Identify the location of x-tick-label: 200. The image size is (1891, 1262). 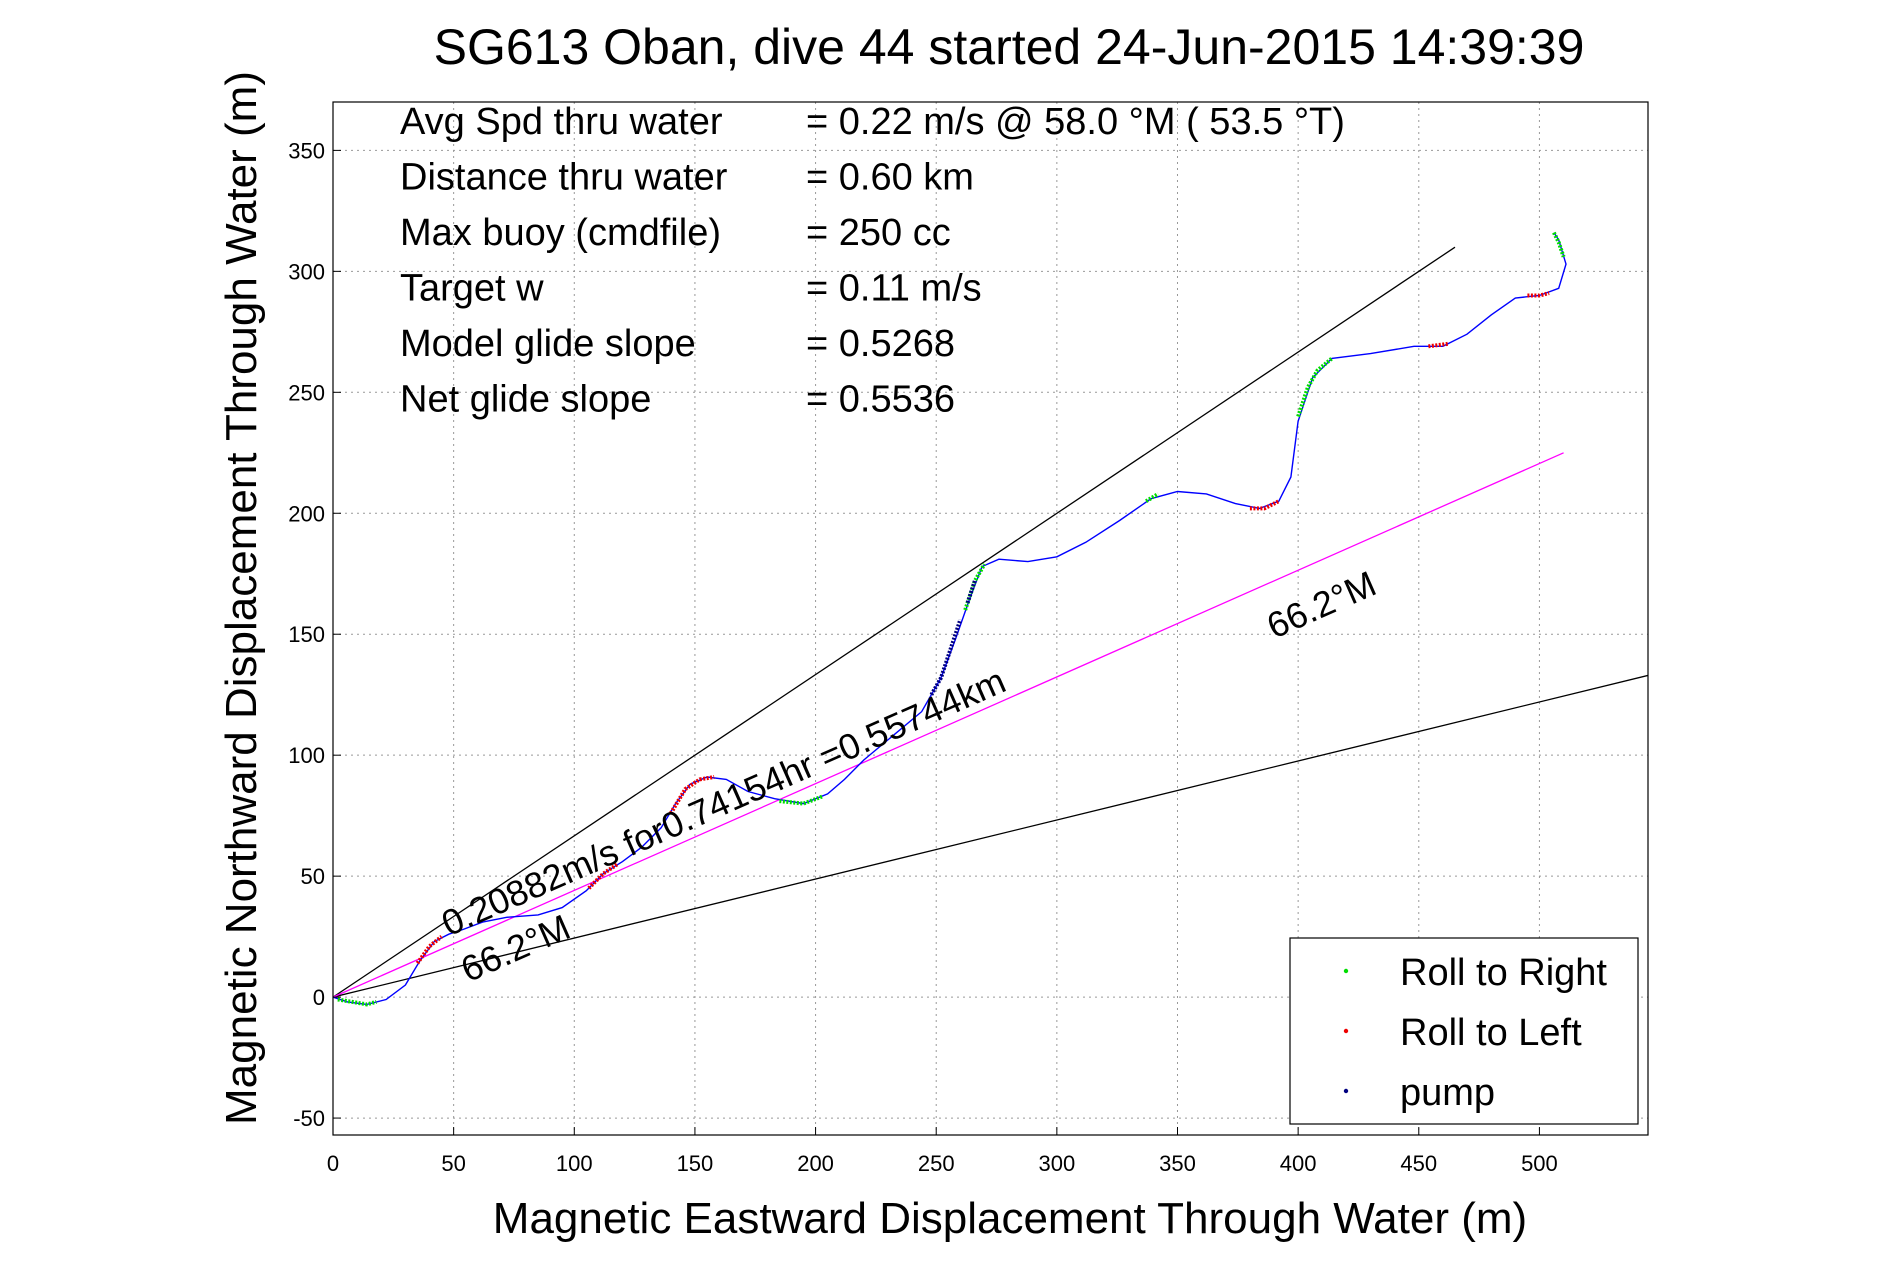
(815, 1163).